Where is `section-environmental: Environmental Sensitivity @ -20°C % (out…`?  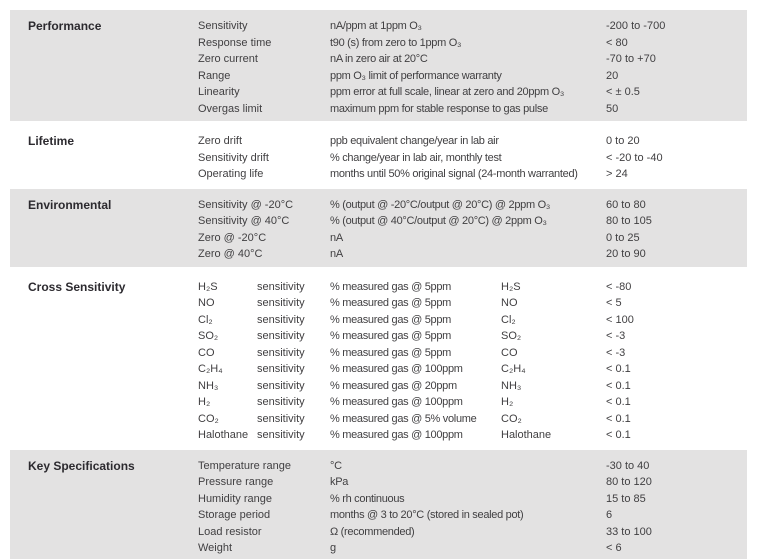
section-environmental: Environmental Sensitivity @ -20°C % (out… is located at coordinates (378, 227).